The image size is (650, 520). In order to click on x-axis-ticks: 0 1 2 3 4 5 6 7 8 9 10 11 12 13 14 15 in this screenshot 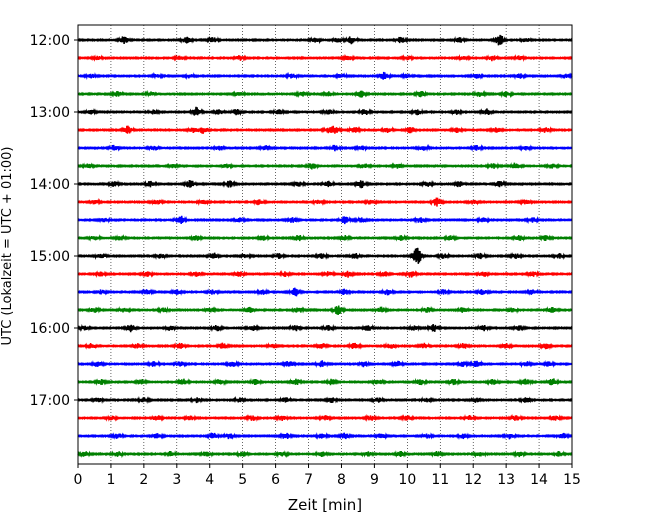, I will do `click(327, 476)`.